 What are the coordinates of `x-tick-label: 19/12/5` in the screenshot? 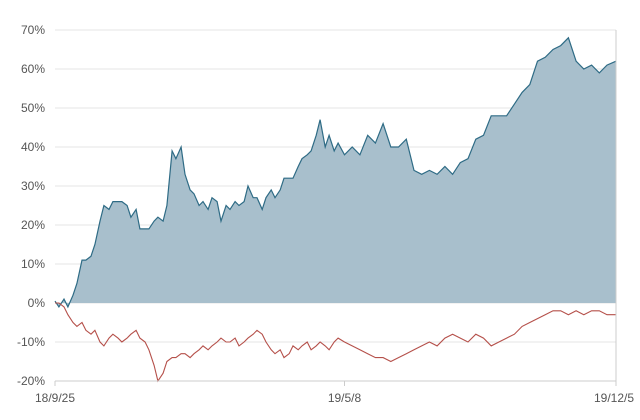 It's located at (614, 398).